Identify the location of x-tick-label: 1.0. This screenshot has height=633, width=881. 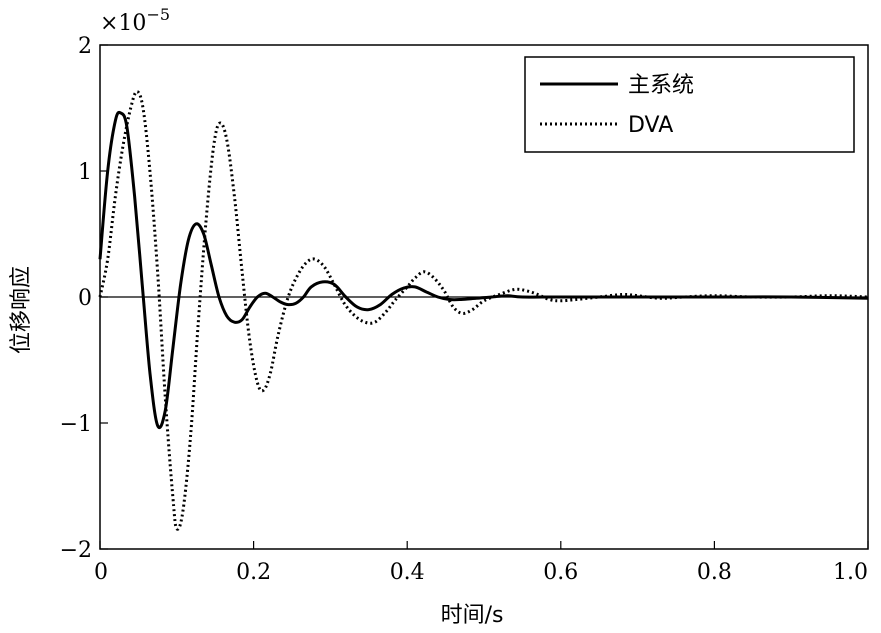
(850, 572).